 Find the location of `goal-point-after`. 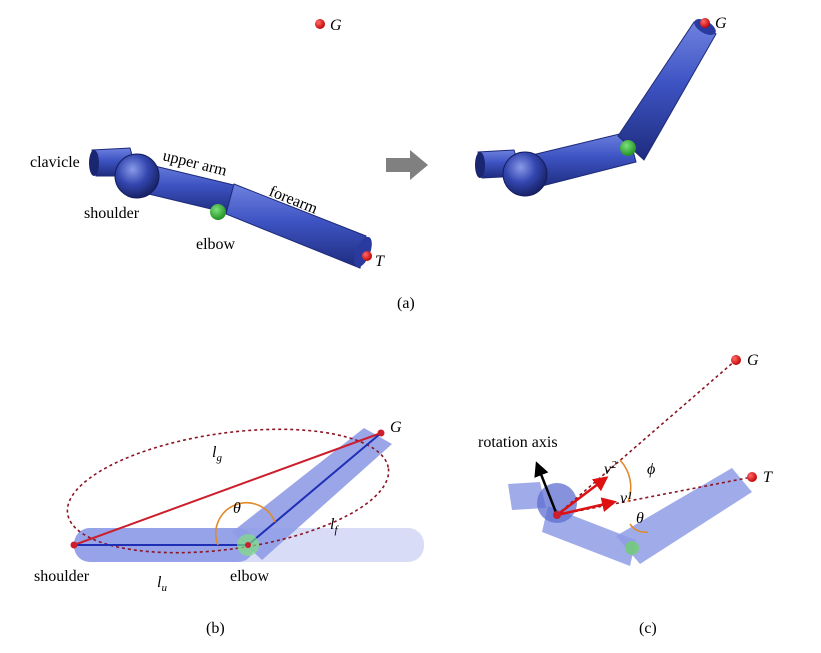

goal-point-after is located at coordinates (705, 23).